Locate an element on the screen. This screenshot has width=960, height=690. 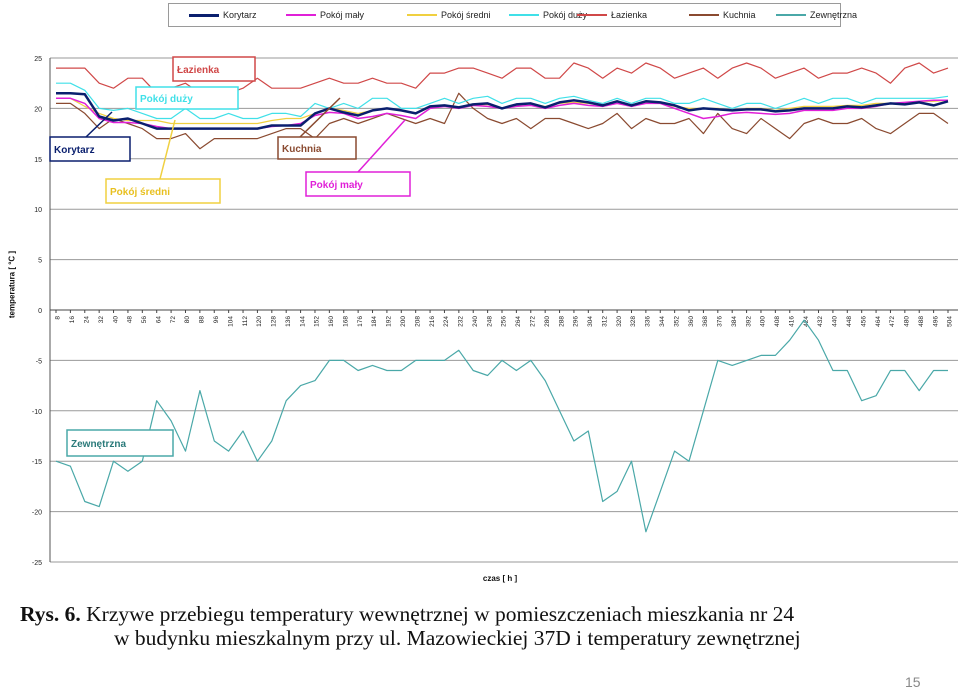
x-tick-label: 136 is located at coordinates (288, 321).